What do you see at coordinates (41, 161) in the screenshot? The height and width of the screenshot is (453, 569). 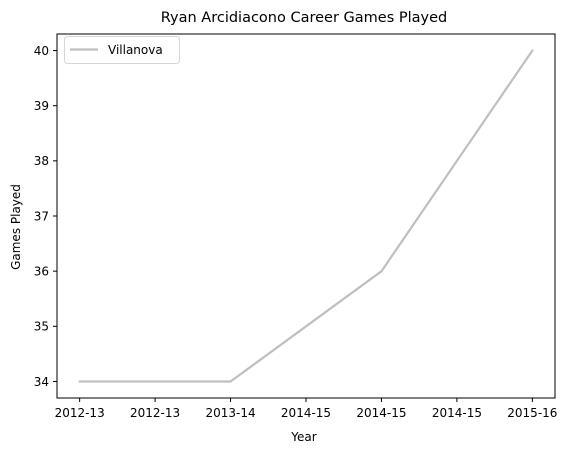 I see `y-tick-label: 38` at bounding box center [41, 161].